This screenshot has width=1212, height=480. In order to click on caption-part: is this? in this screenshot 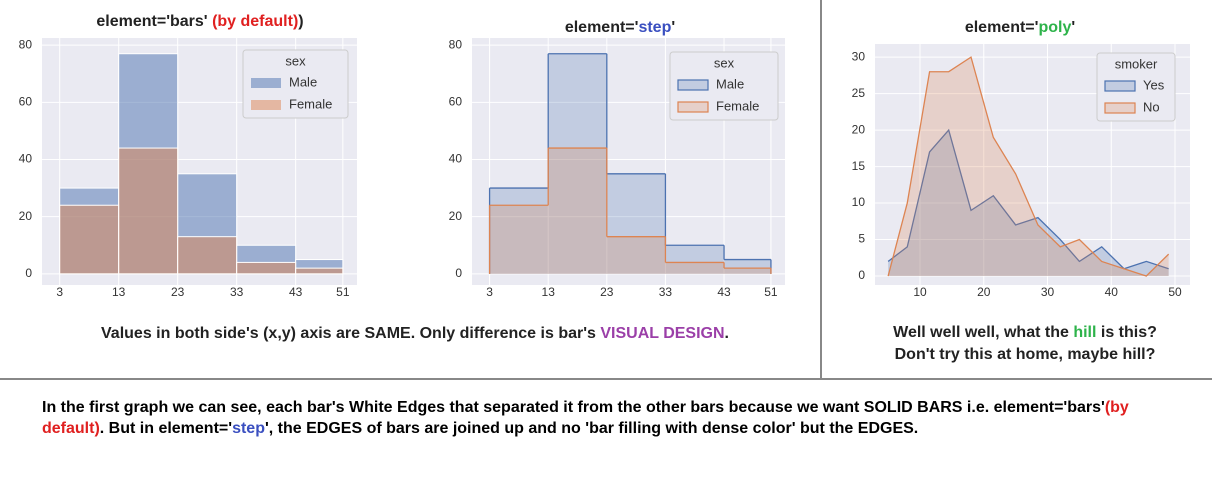, I will do `click(1126, 332)`.